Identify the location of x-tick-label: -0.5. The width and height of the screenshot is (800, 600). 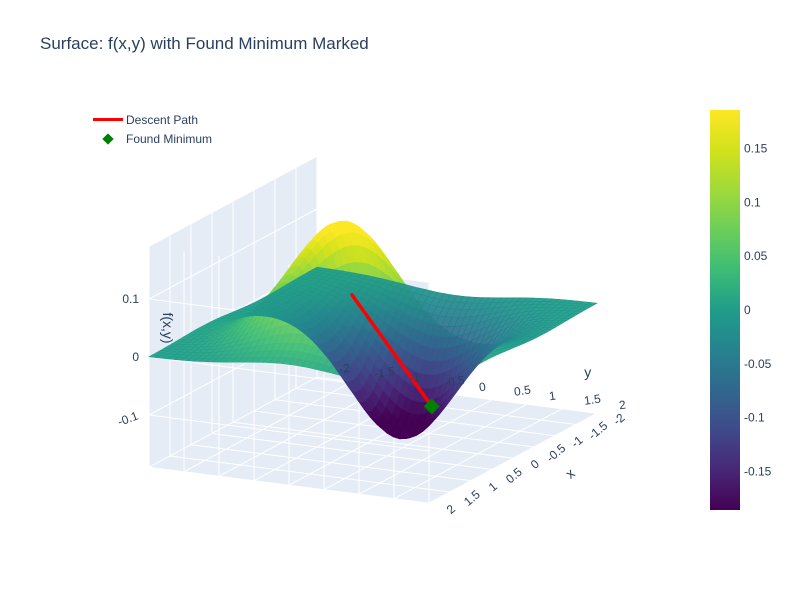
(556, 453).